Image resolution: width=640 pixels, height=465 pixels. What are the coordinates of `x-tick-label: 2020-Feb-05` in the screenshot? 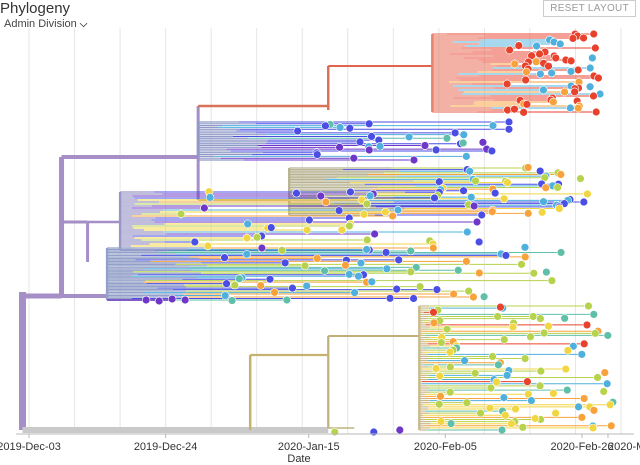 It's located at (445, 447).